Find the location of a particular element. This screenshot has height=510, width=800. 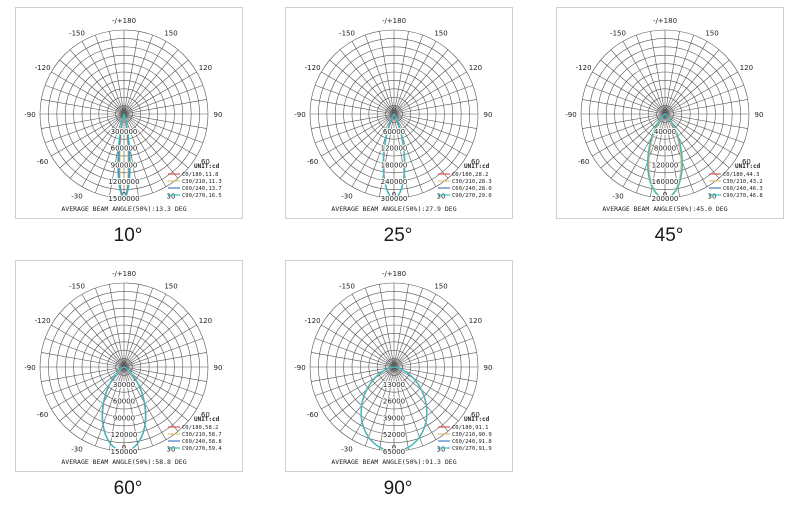

ring-value-label: 40000 is located at coordinates (665, 132).